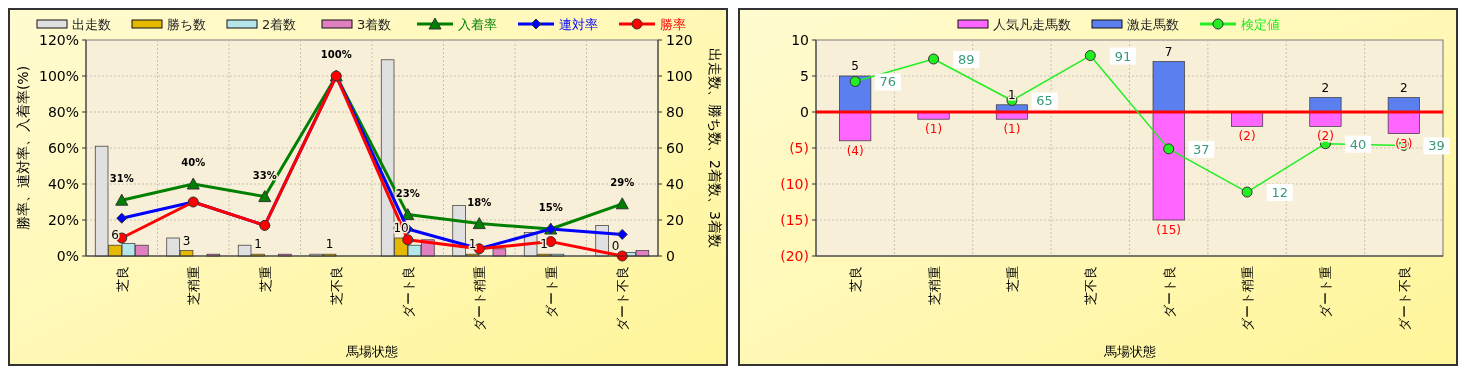  Describe the element at coordinates (670, 255) in the screenshot. I see `y2-tick-label: 0` at that location.